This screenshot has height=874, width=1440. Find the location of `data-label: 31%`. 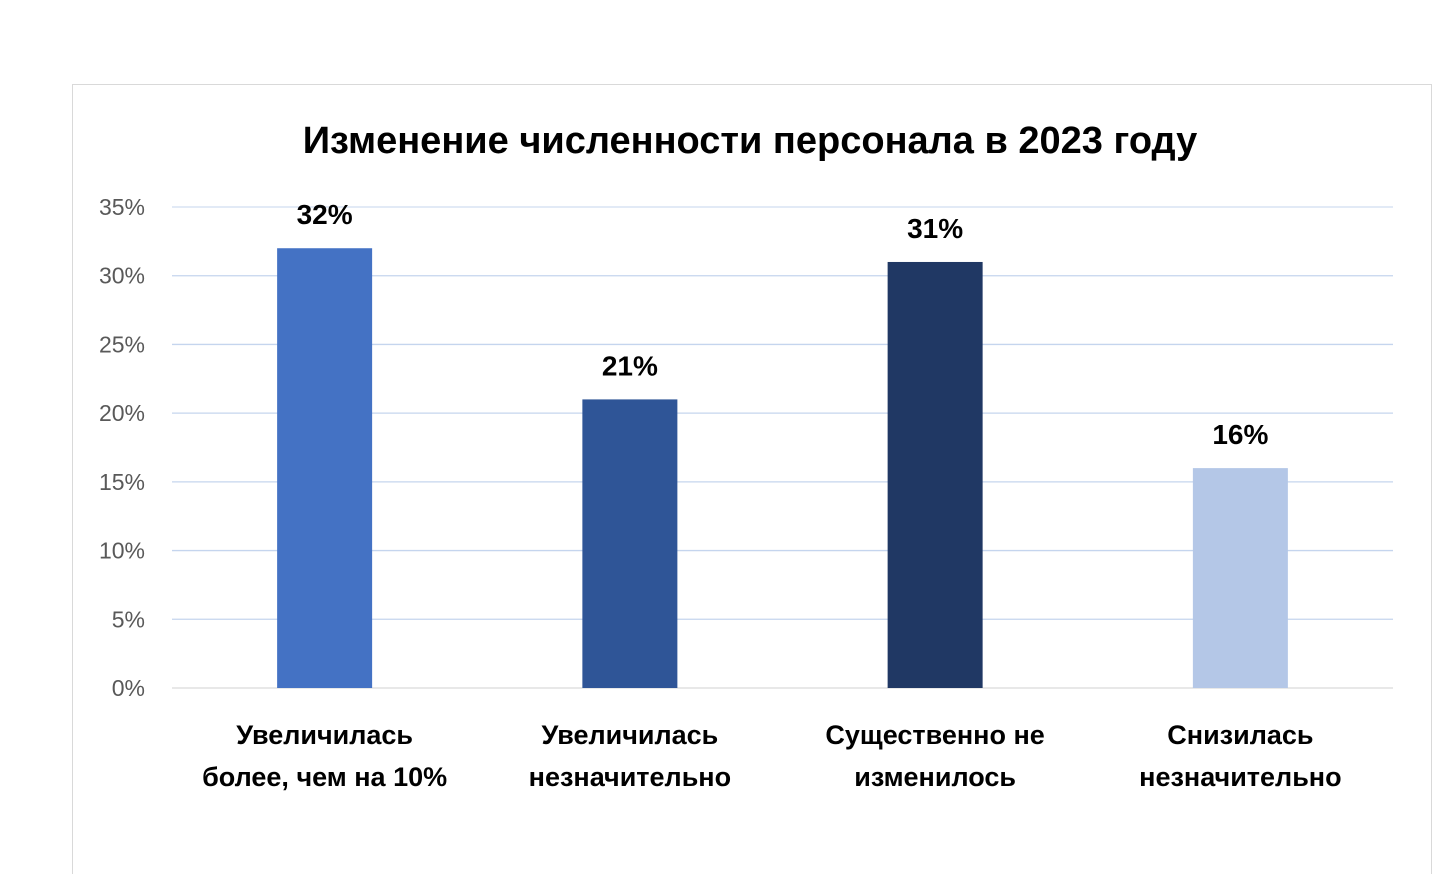

data-label: 31% is located at coordinates (935, 228).